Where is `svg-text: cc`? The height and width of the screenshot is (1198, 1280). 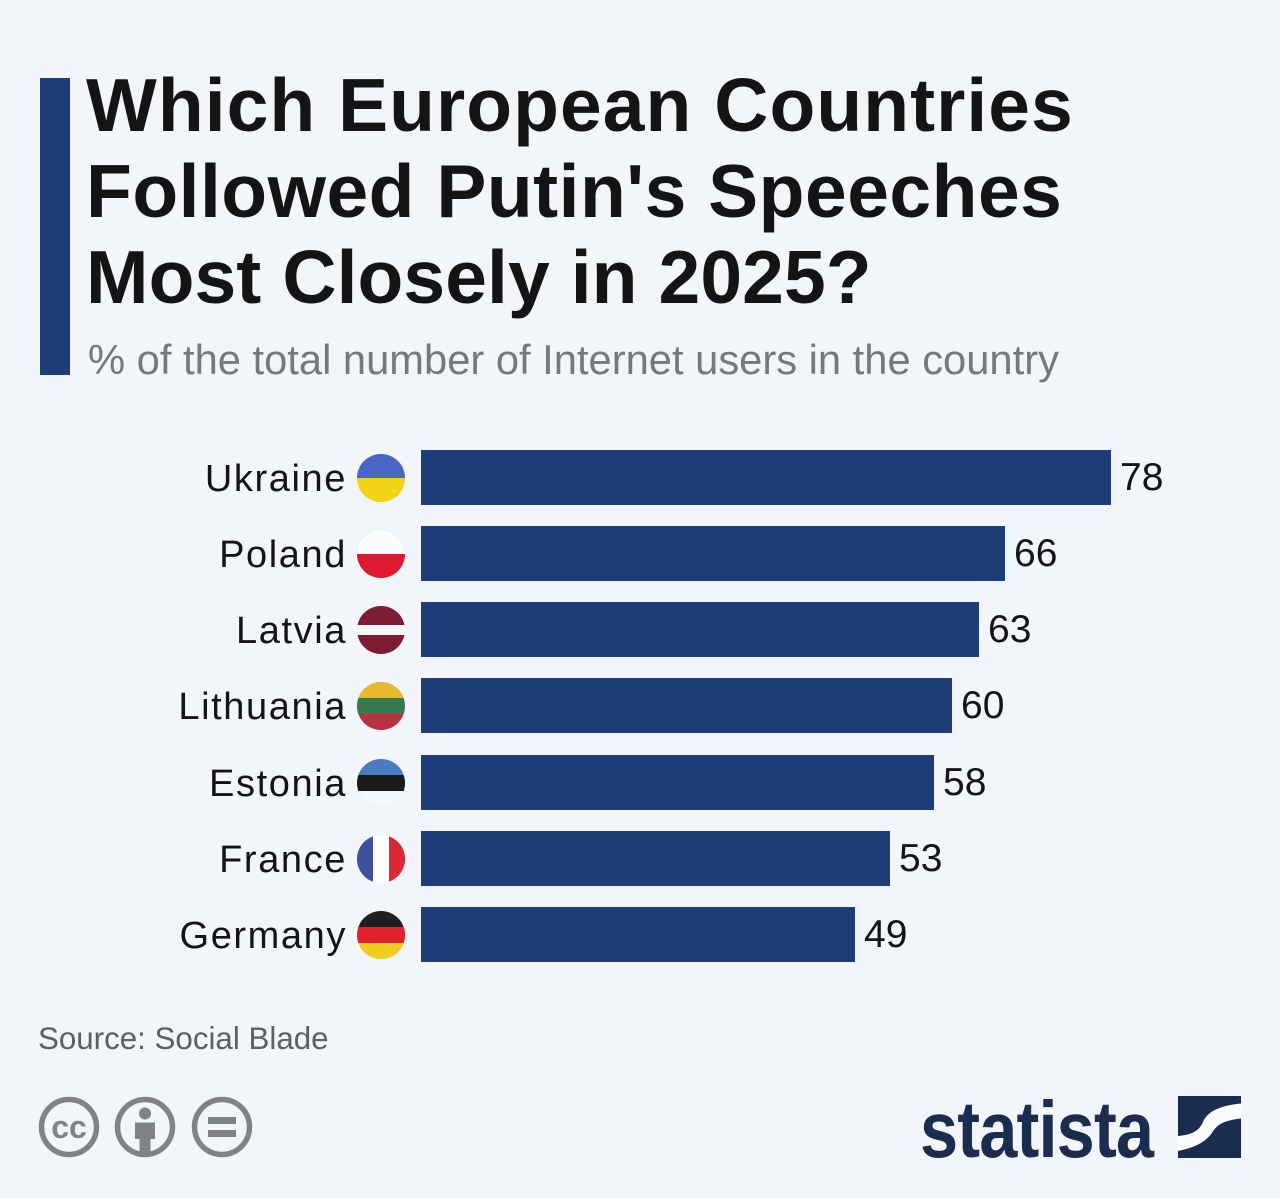
svg-text: cc is located at coordinates (69, 1127).